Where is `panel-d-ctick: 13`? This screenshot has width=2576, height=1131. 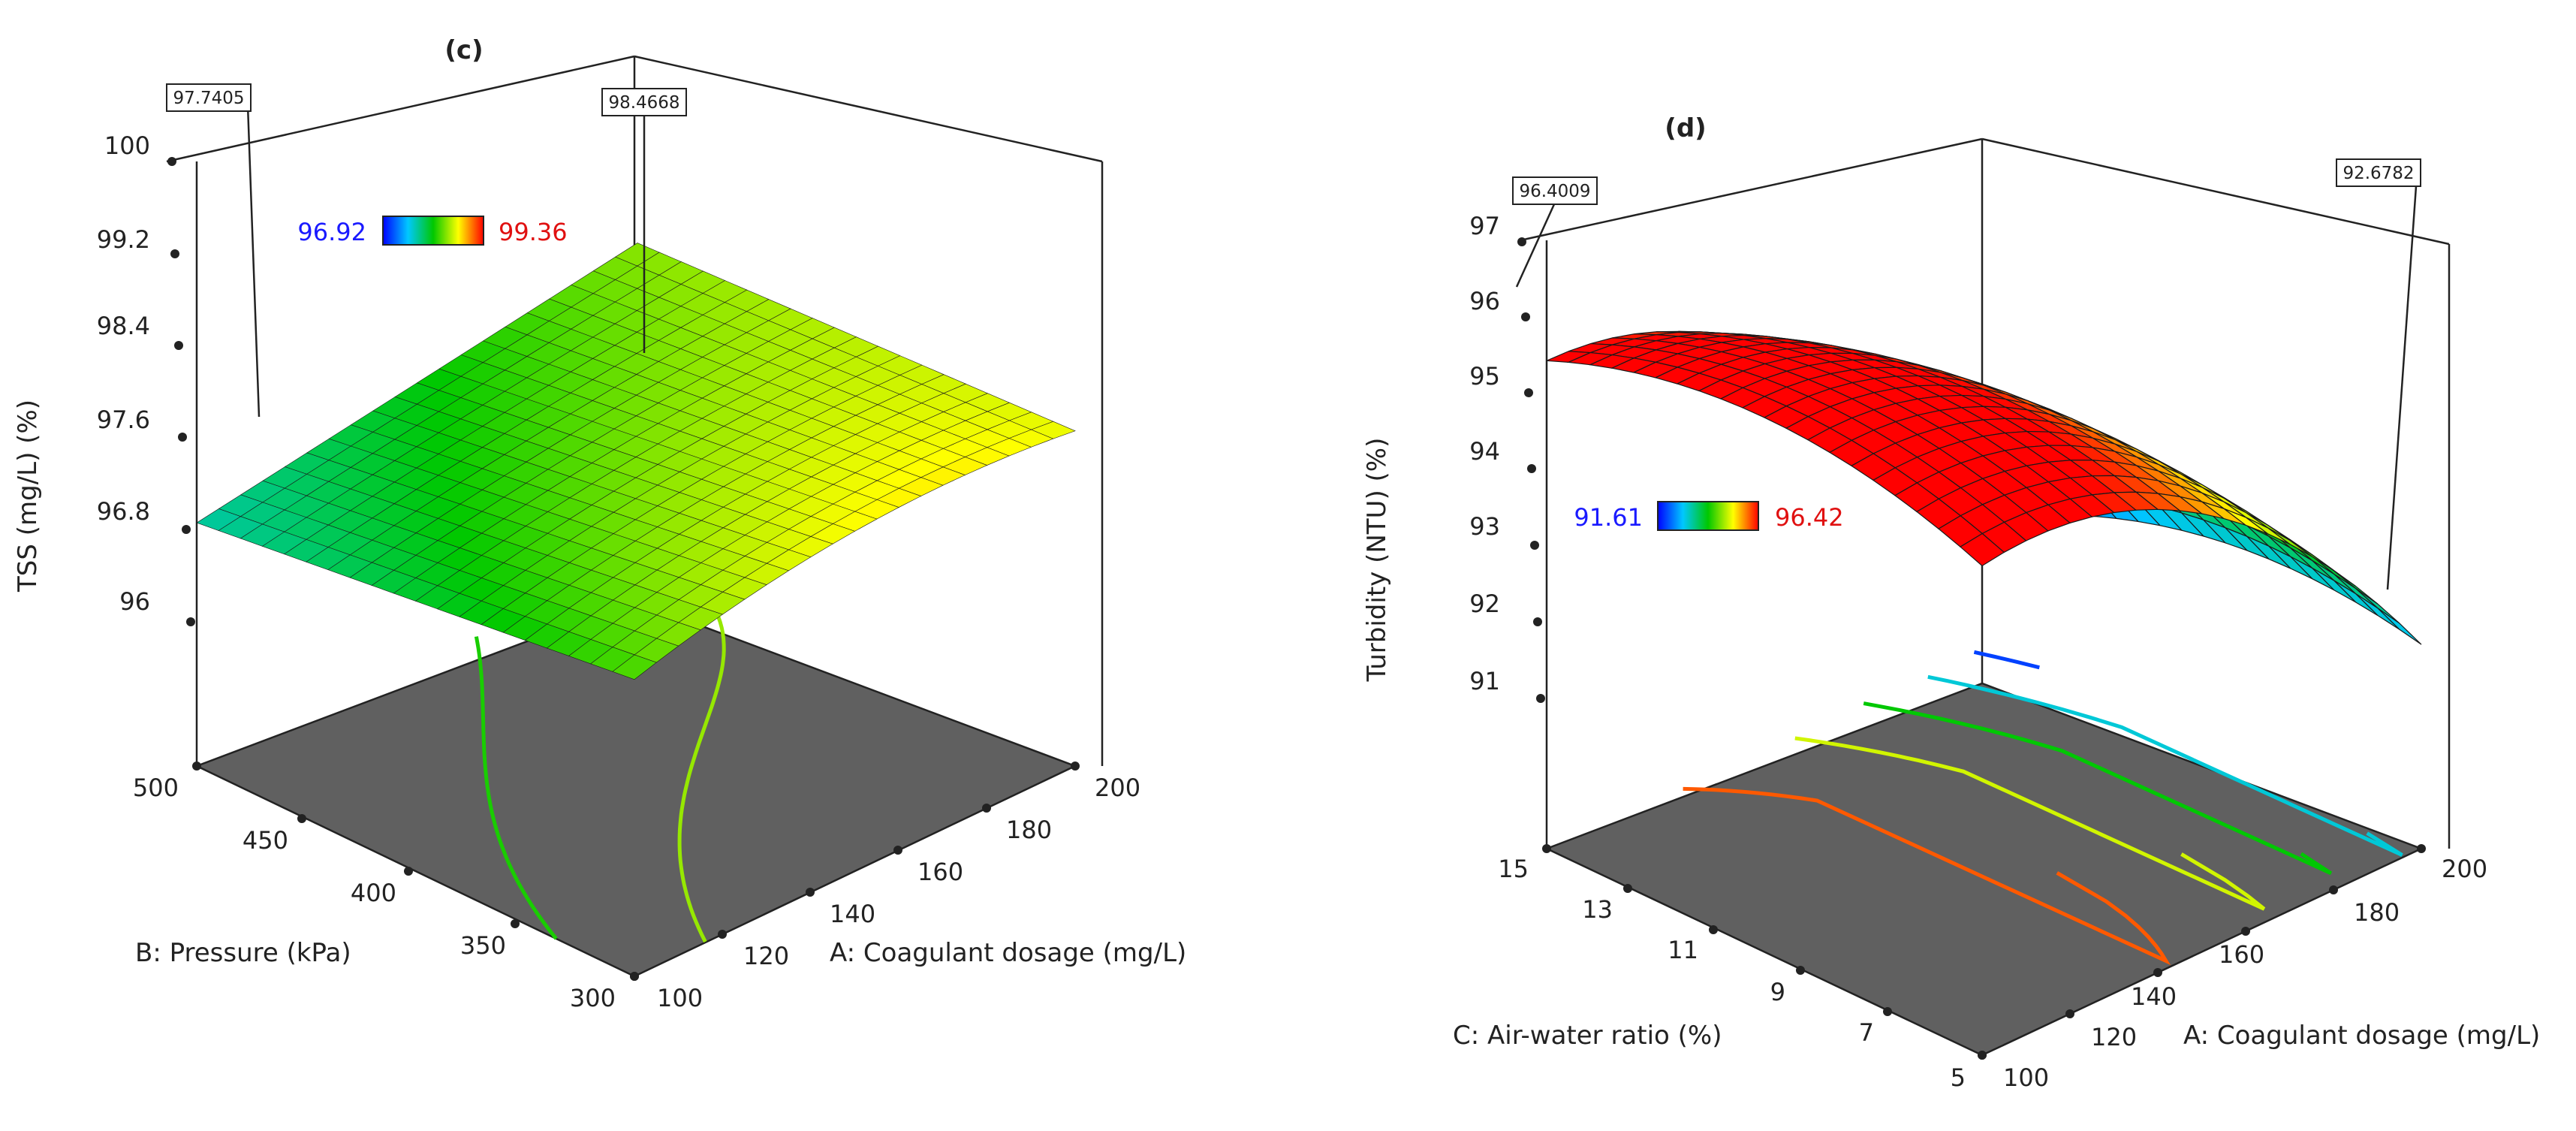 panel-d-ctick: 13 is located at coordinates (1598, 909).